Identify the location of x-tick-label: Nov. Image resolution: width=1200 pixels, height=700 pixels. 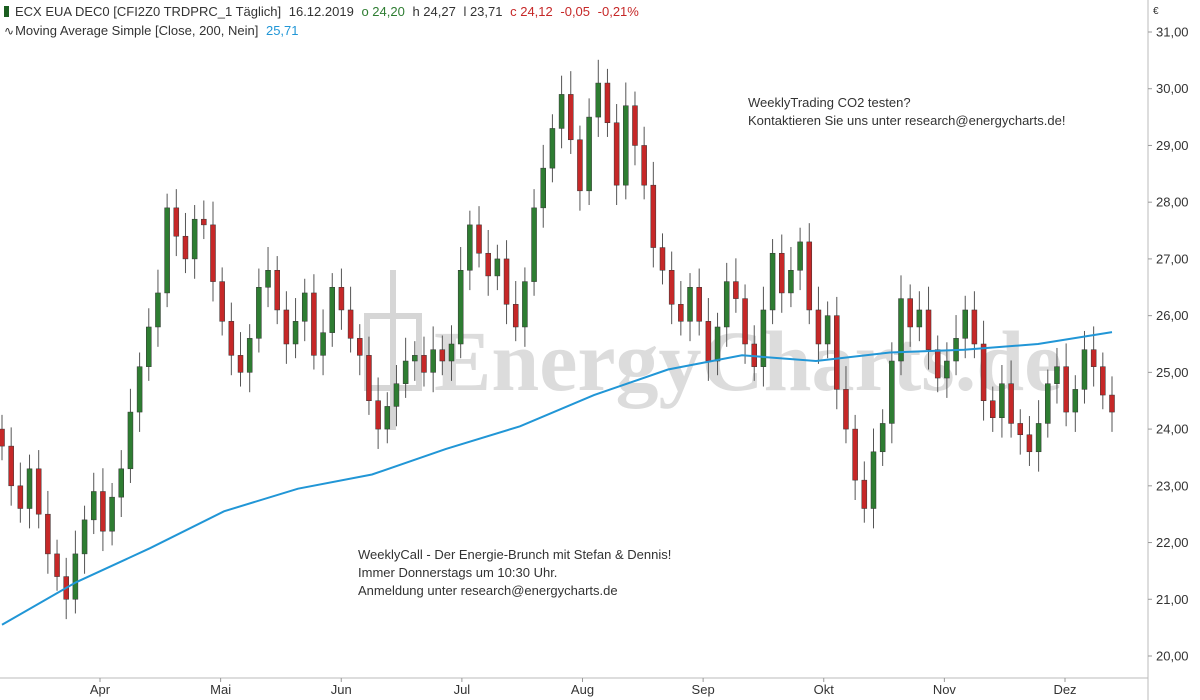
(945, 689).